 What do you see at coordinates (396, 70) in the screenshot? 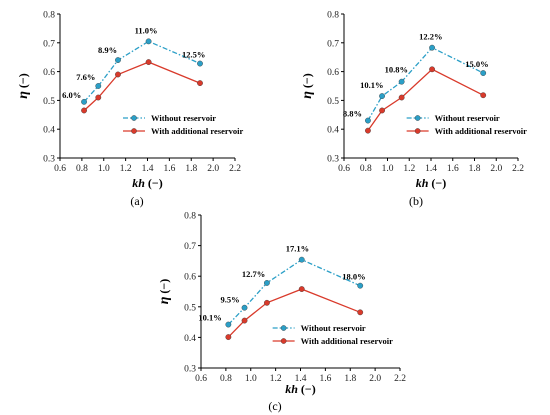
I see `data-label: 10.8%` at bounding box center [396, 70].